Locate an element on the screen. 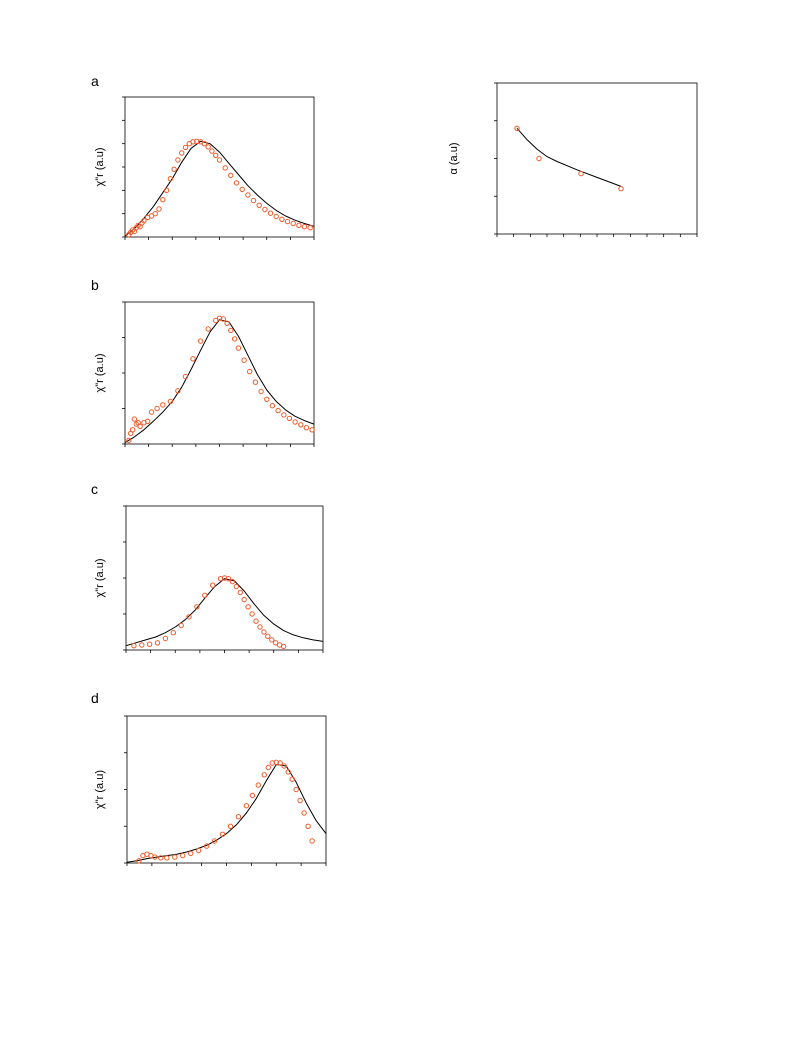 This screenshot has height=1057, width=793. chart-panel-a: χ"r (a.u) is located at coordinates (204, 168).